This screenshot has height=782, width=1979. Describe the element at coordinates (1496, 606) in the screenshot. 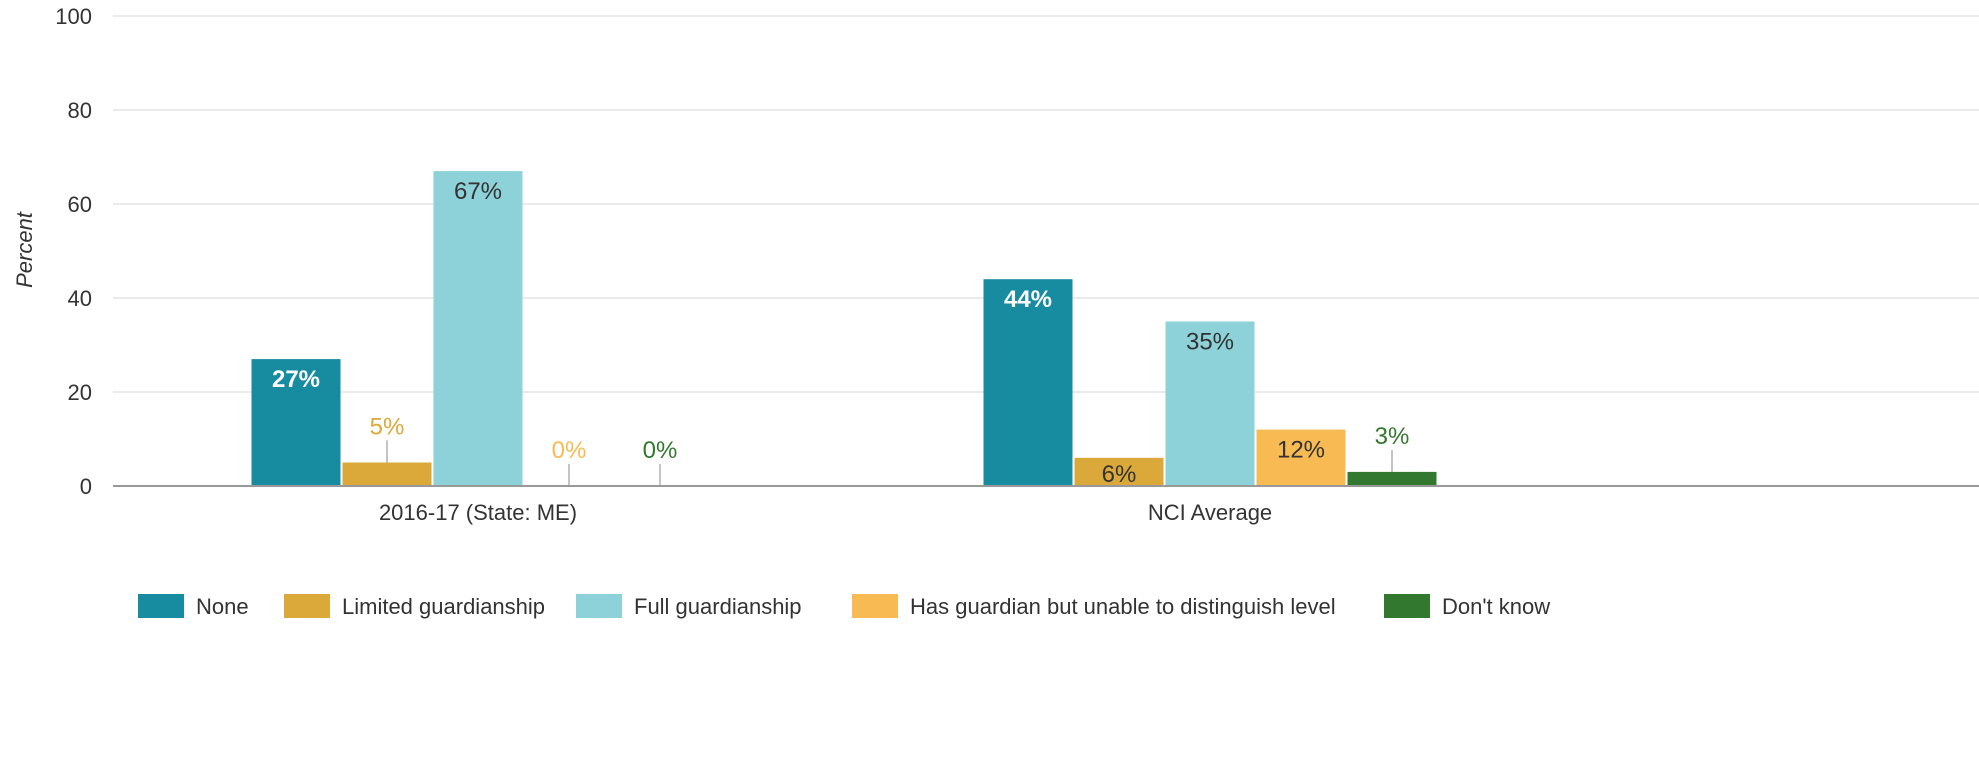

I see `legend-label: Don't know` at that location.